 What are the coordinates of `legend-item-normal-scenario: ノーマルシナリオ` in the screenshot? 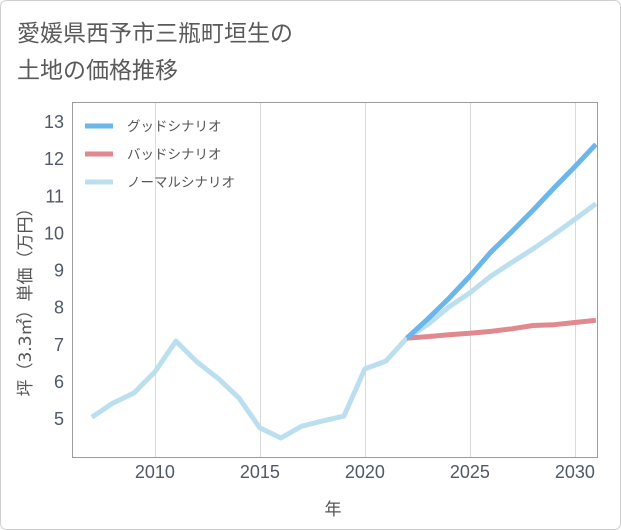 It's located at (160, 183).